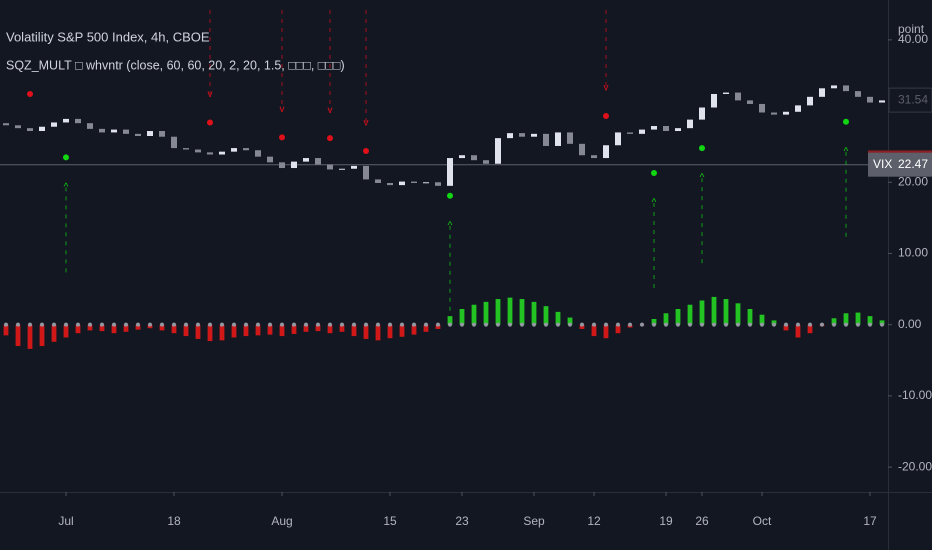 Image resolution: width=932 pixels, height=550 pixels. What do you see at coordinates (882, 164) in the screenshot?
I see `price-label-name: VIX` at bounding box center [882, 164].